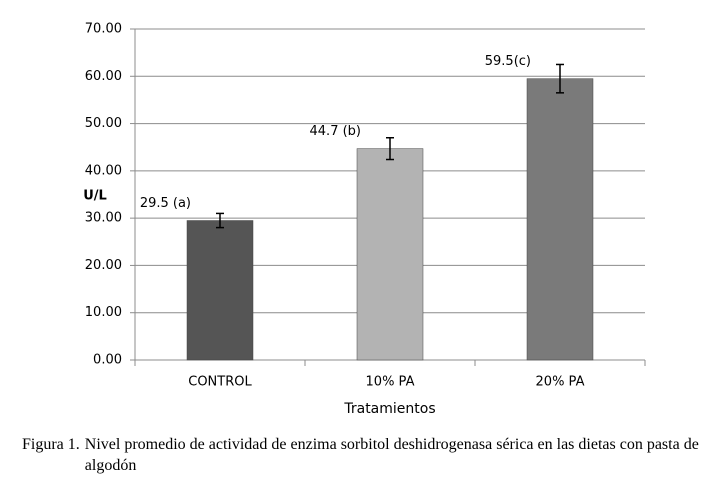  What do you see at coordinates (103, 170) in the screenshot?
I see `y-tick-label: 40.00` at bounding box center [103, 170].